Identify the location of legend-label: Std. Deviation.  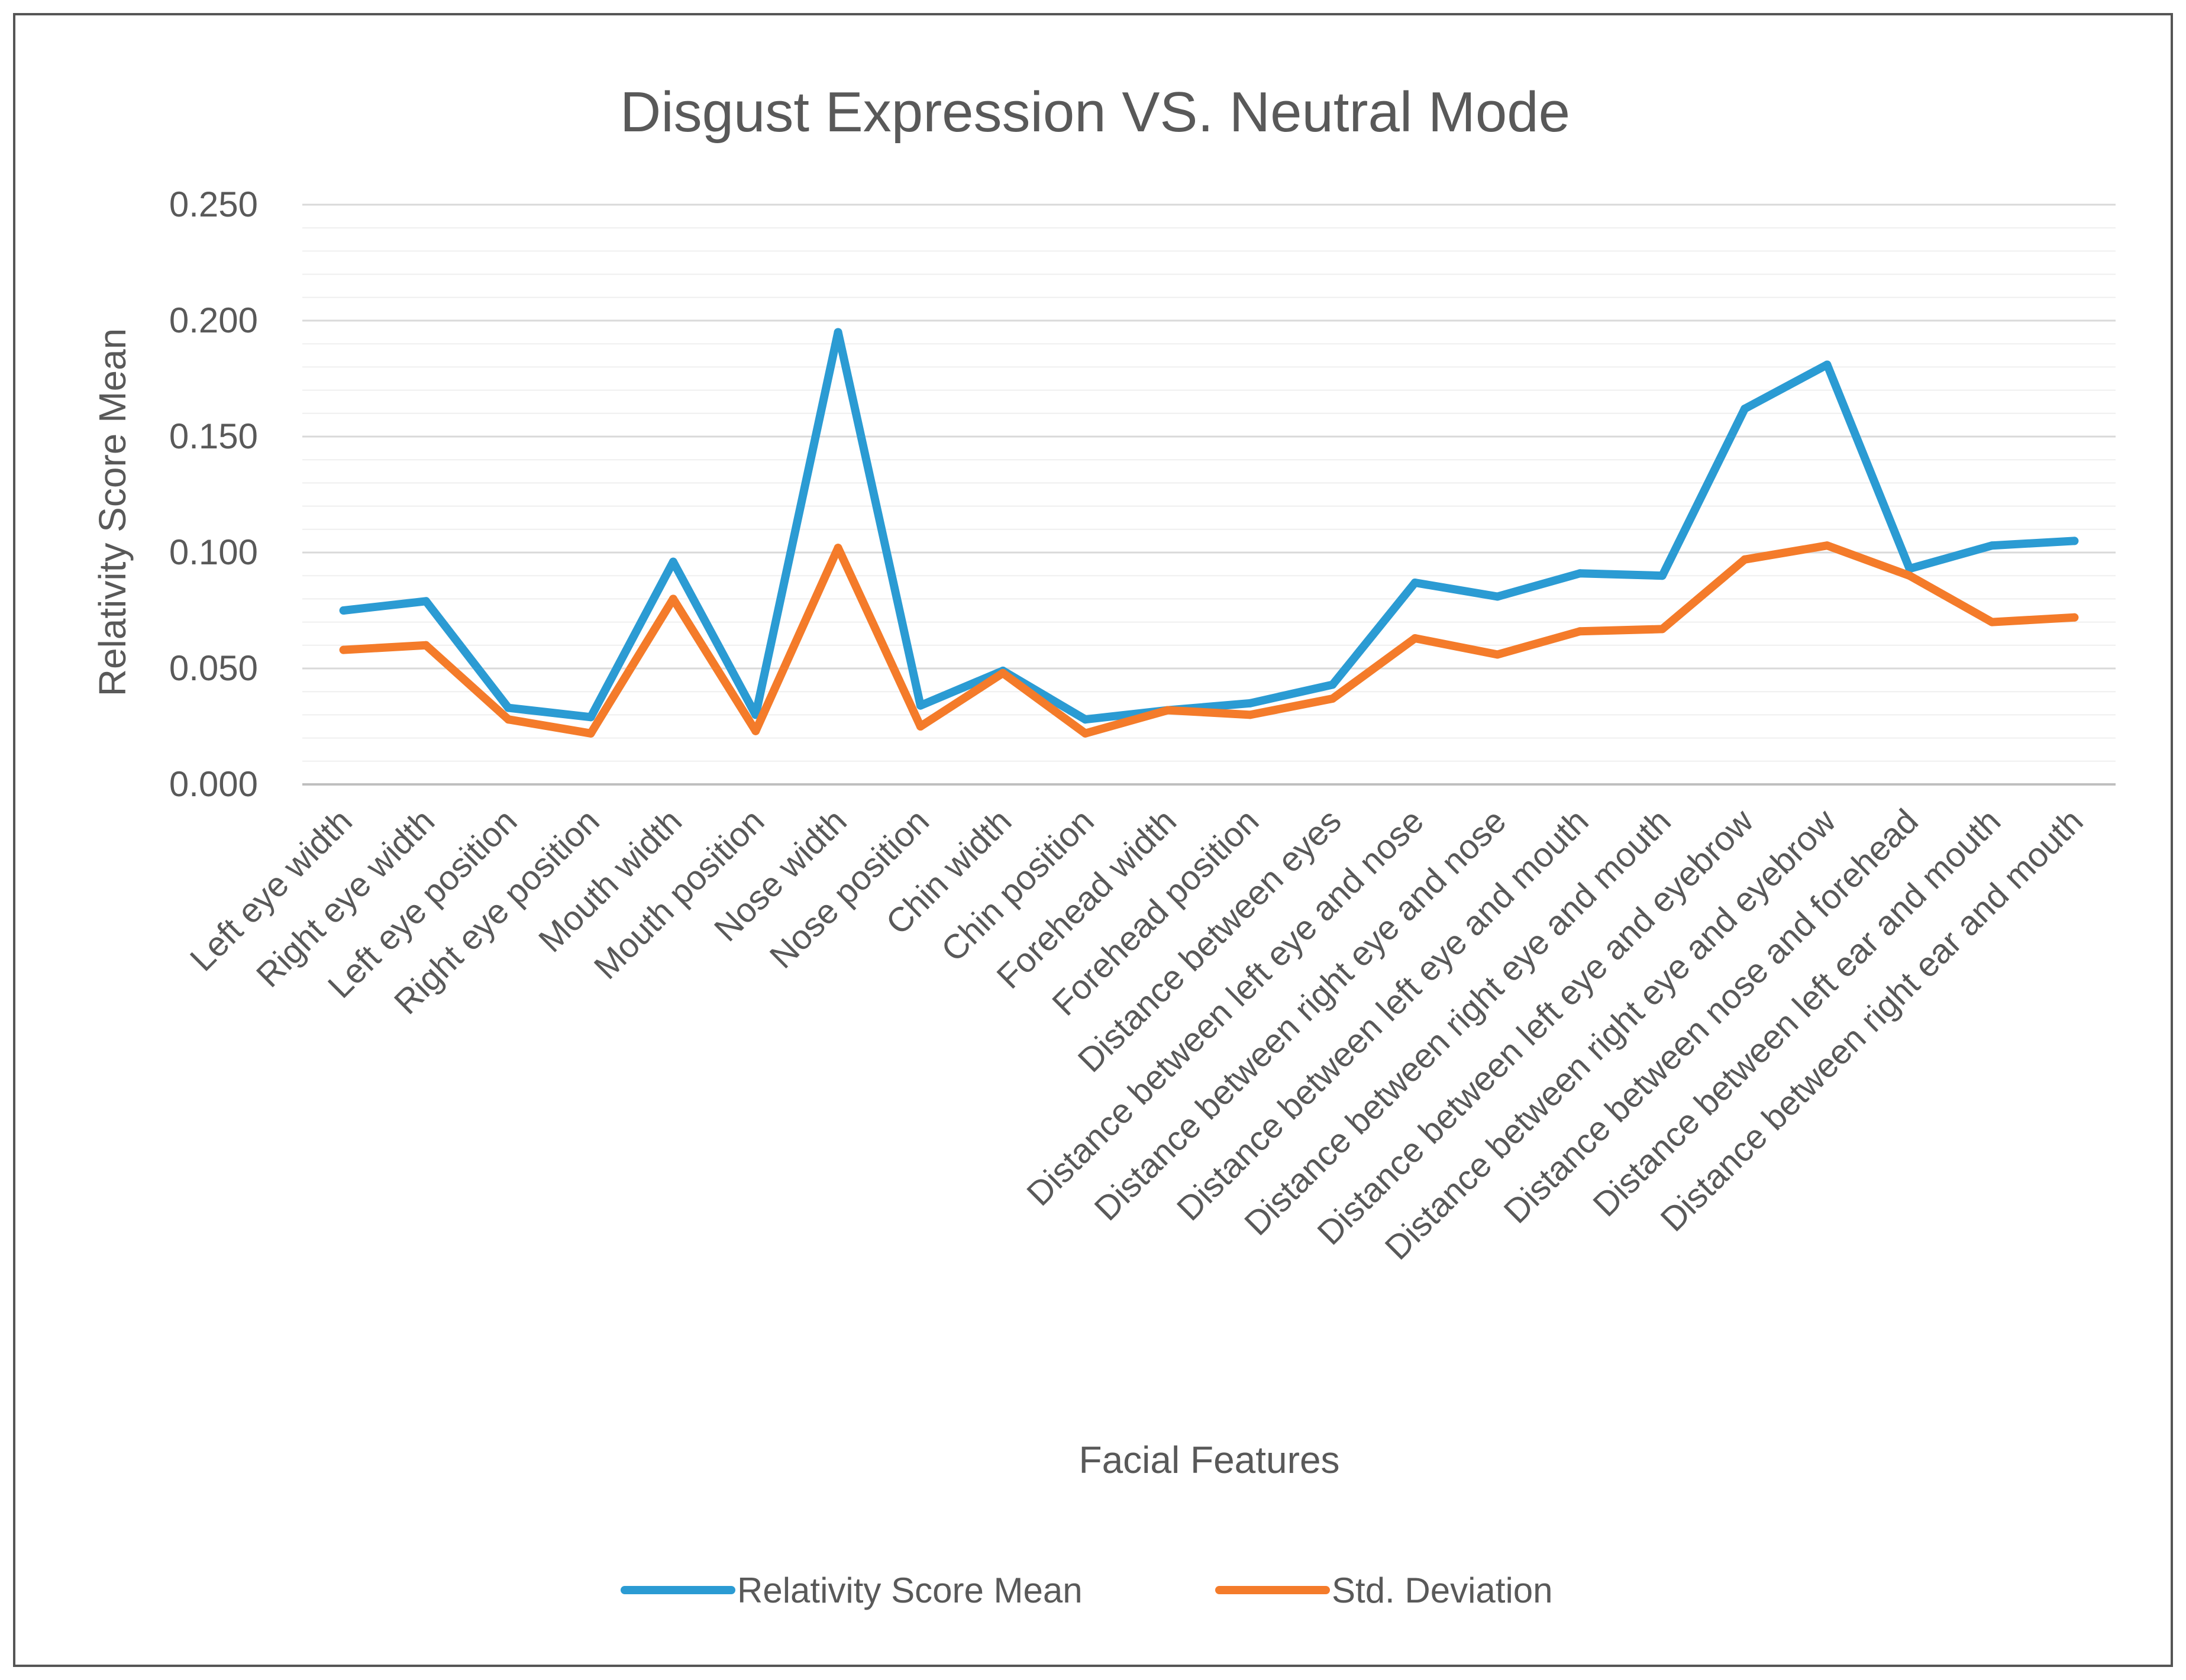
(1442, 1590).